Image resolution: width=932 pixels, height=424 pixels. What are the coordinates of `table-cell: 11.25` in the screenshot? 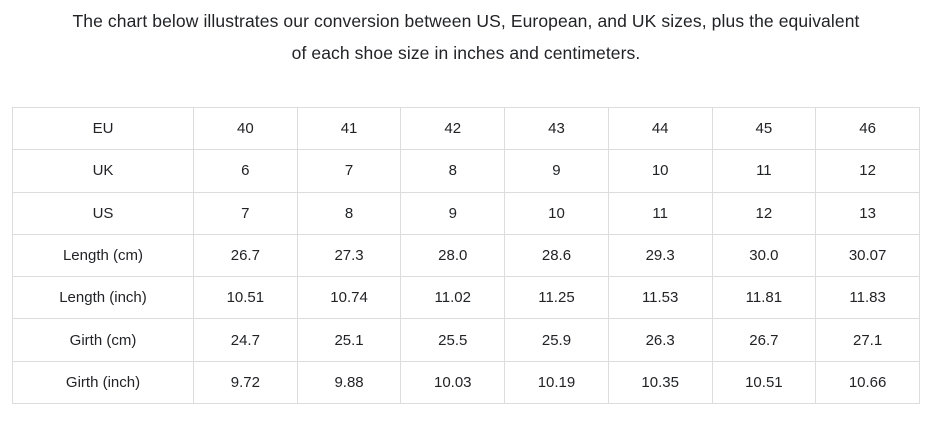 It's located at (556, 298).